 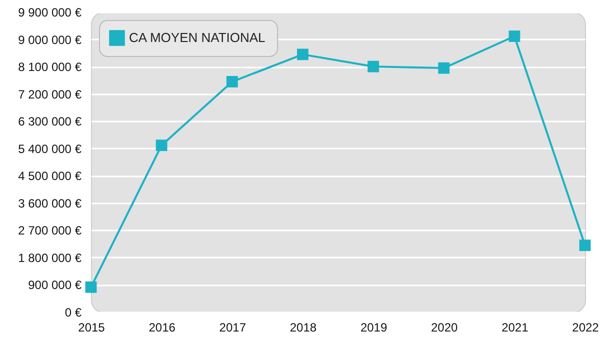 I want to click on y-tick-label: 7 200 000 €, so click(x=50, y=94).